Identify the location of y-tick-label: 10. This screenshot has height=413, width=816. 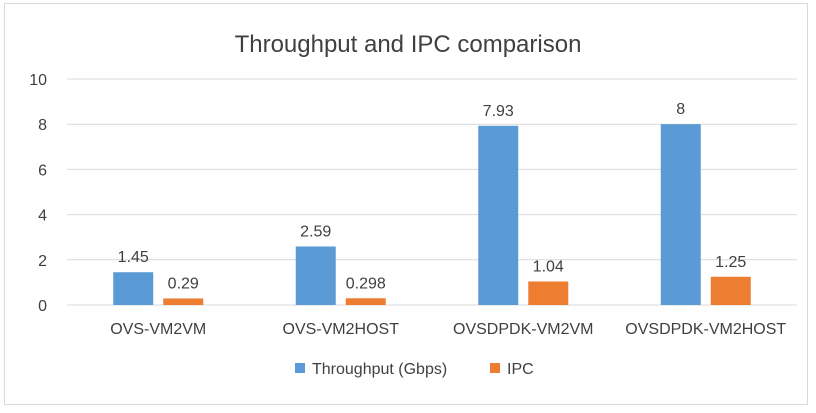
(38, 80).